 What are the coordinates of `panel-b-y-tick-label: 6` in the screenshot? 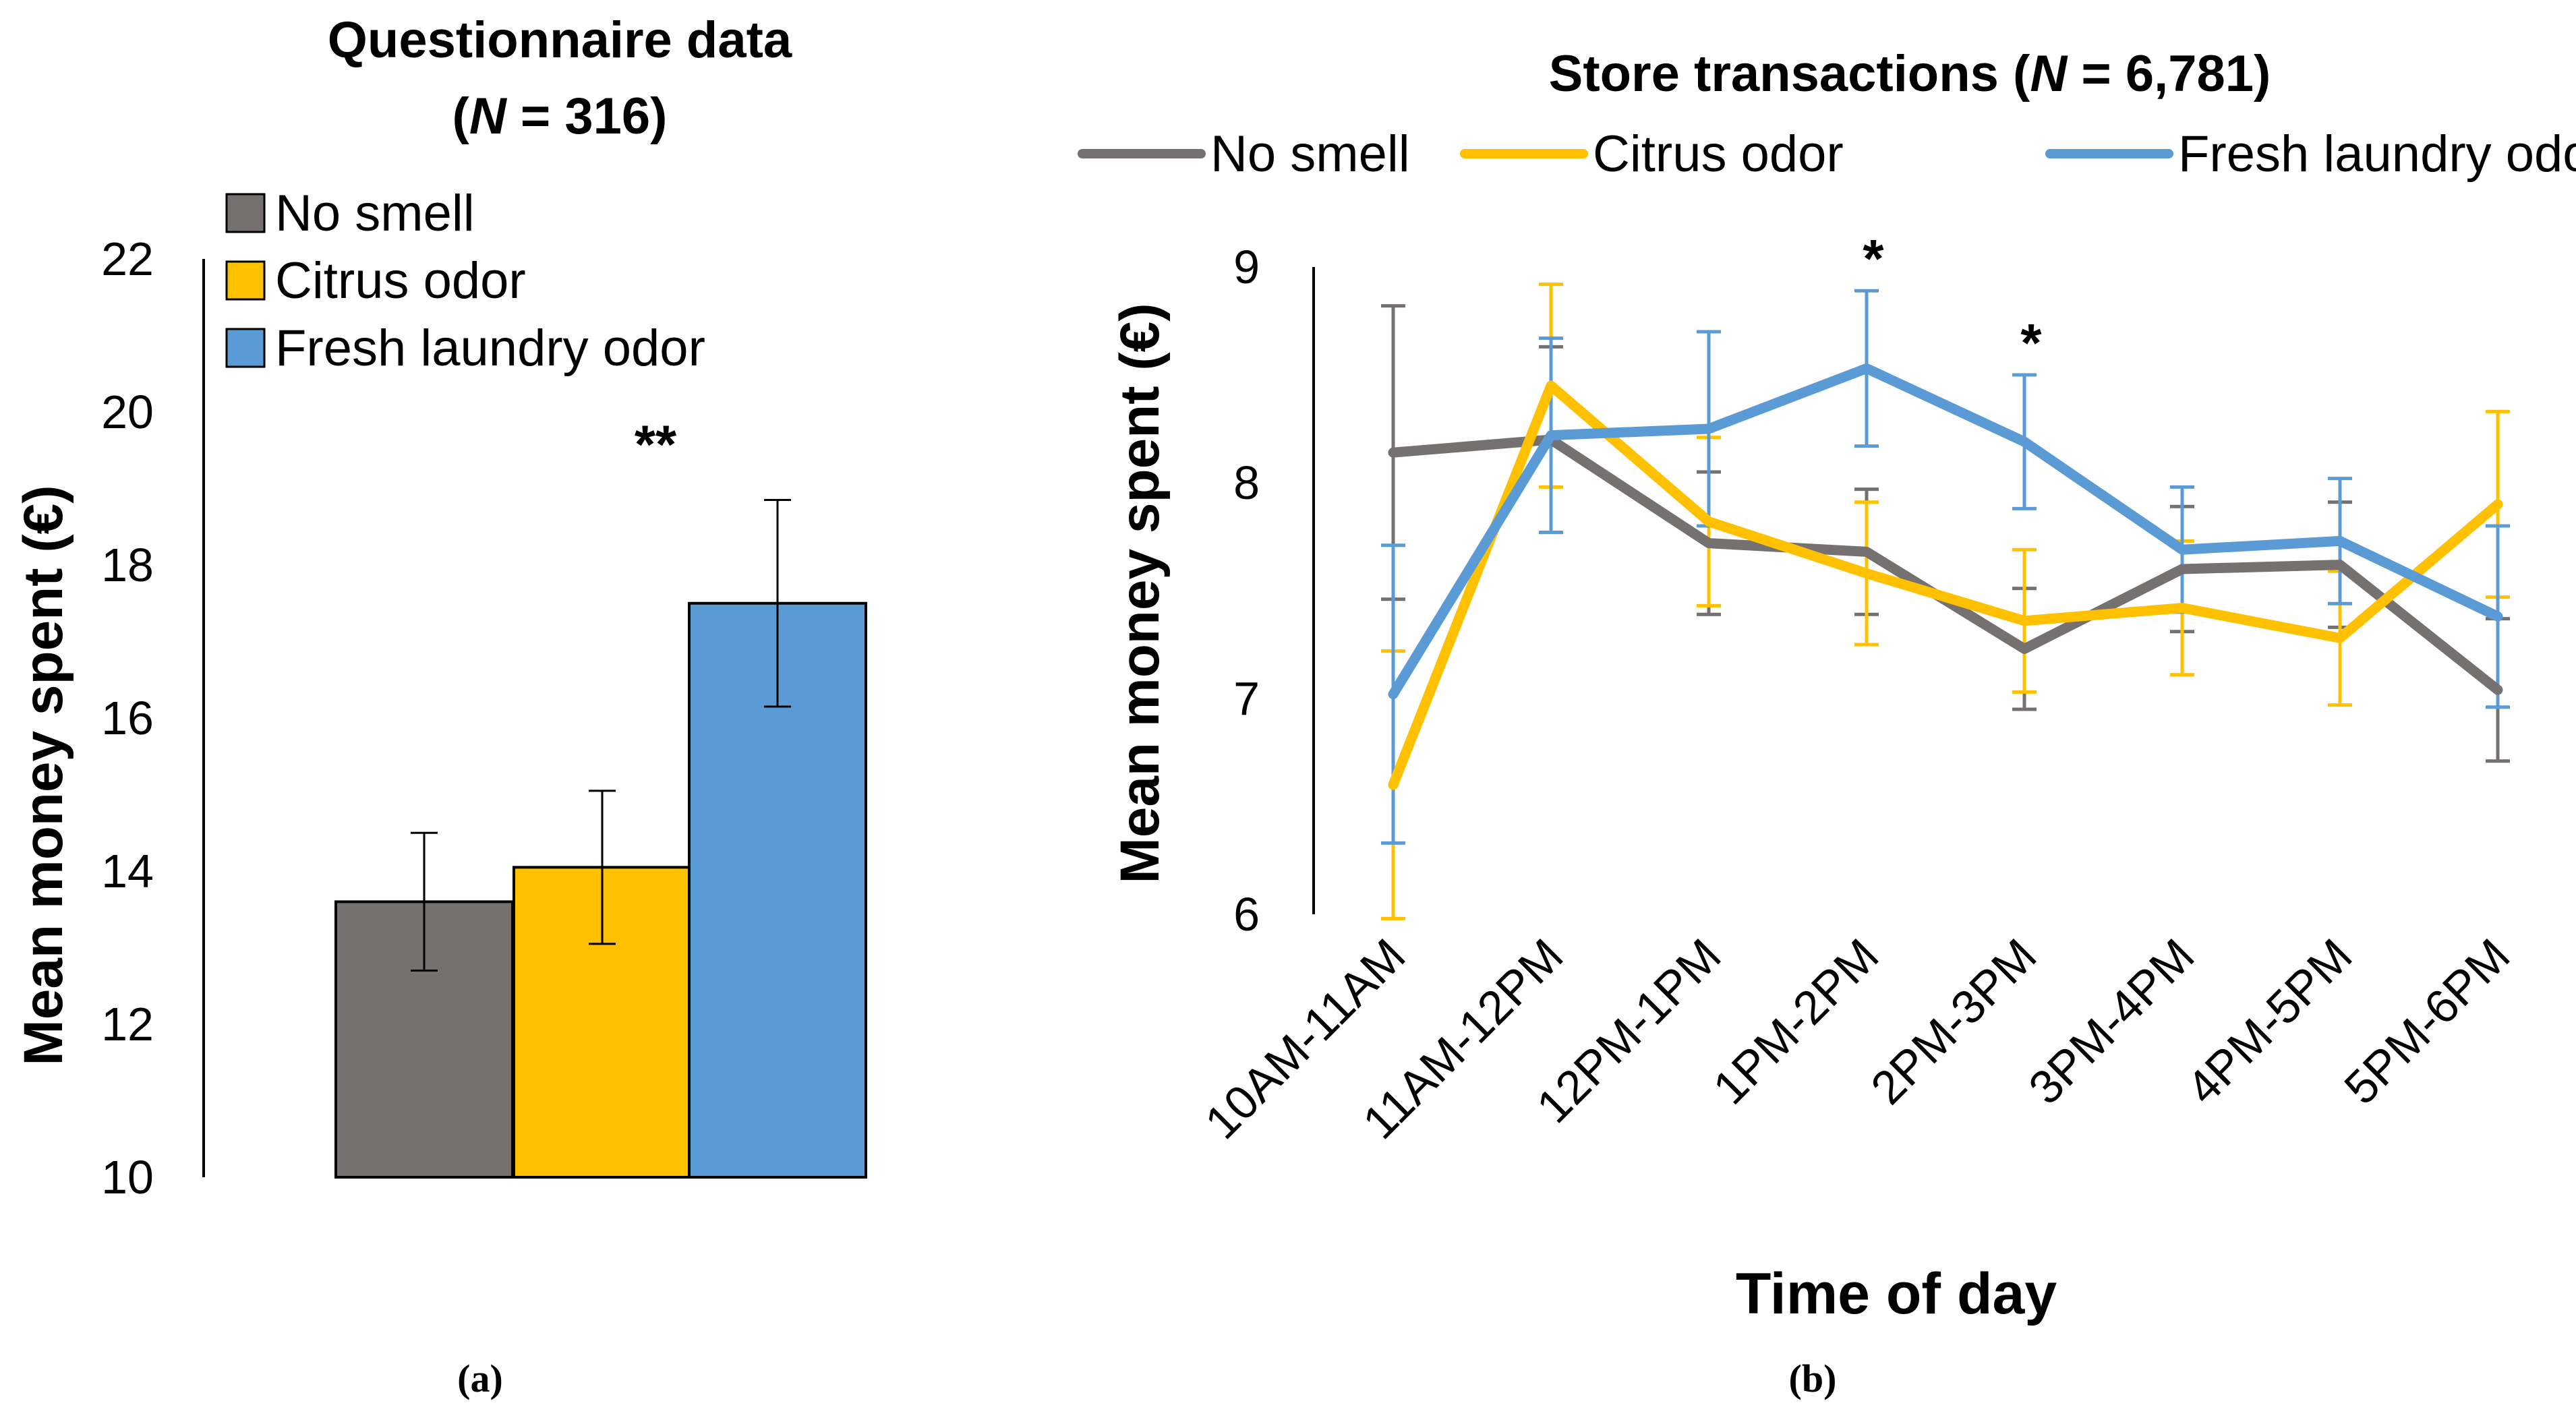 It's located at (1246, 914).